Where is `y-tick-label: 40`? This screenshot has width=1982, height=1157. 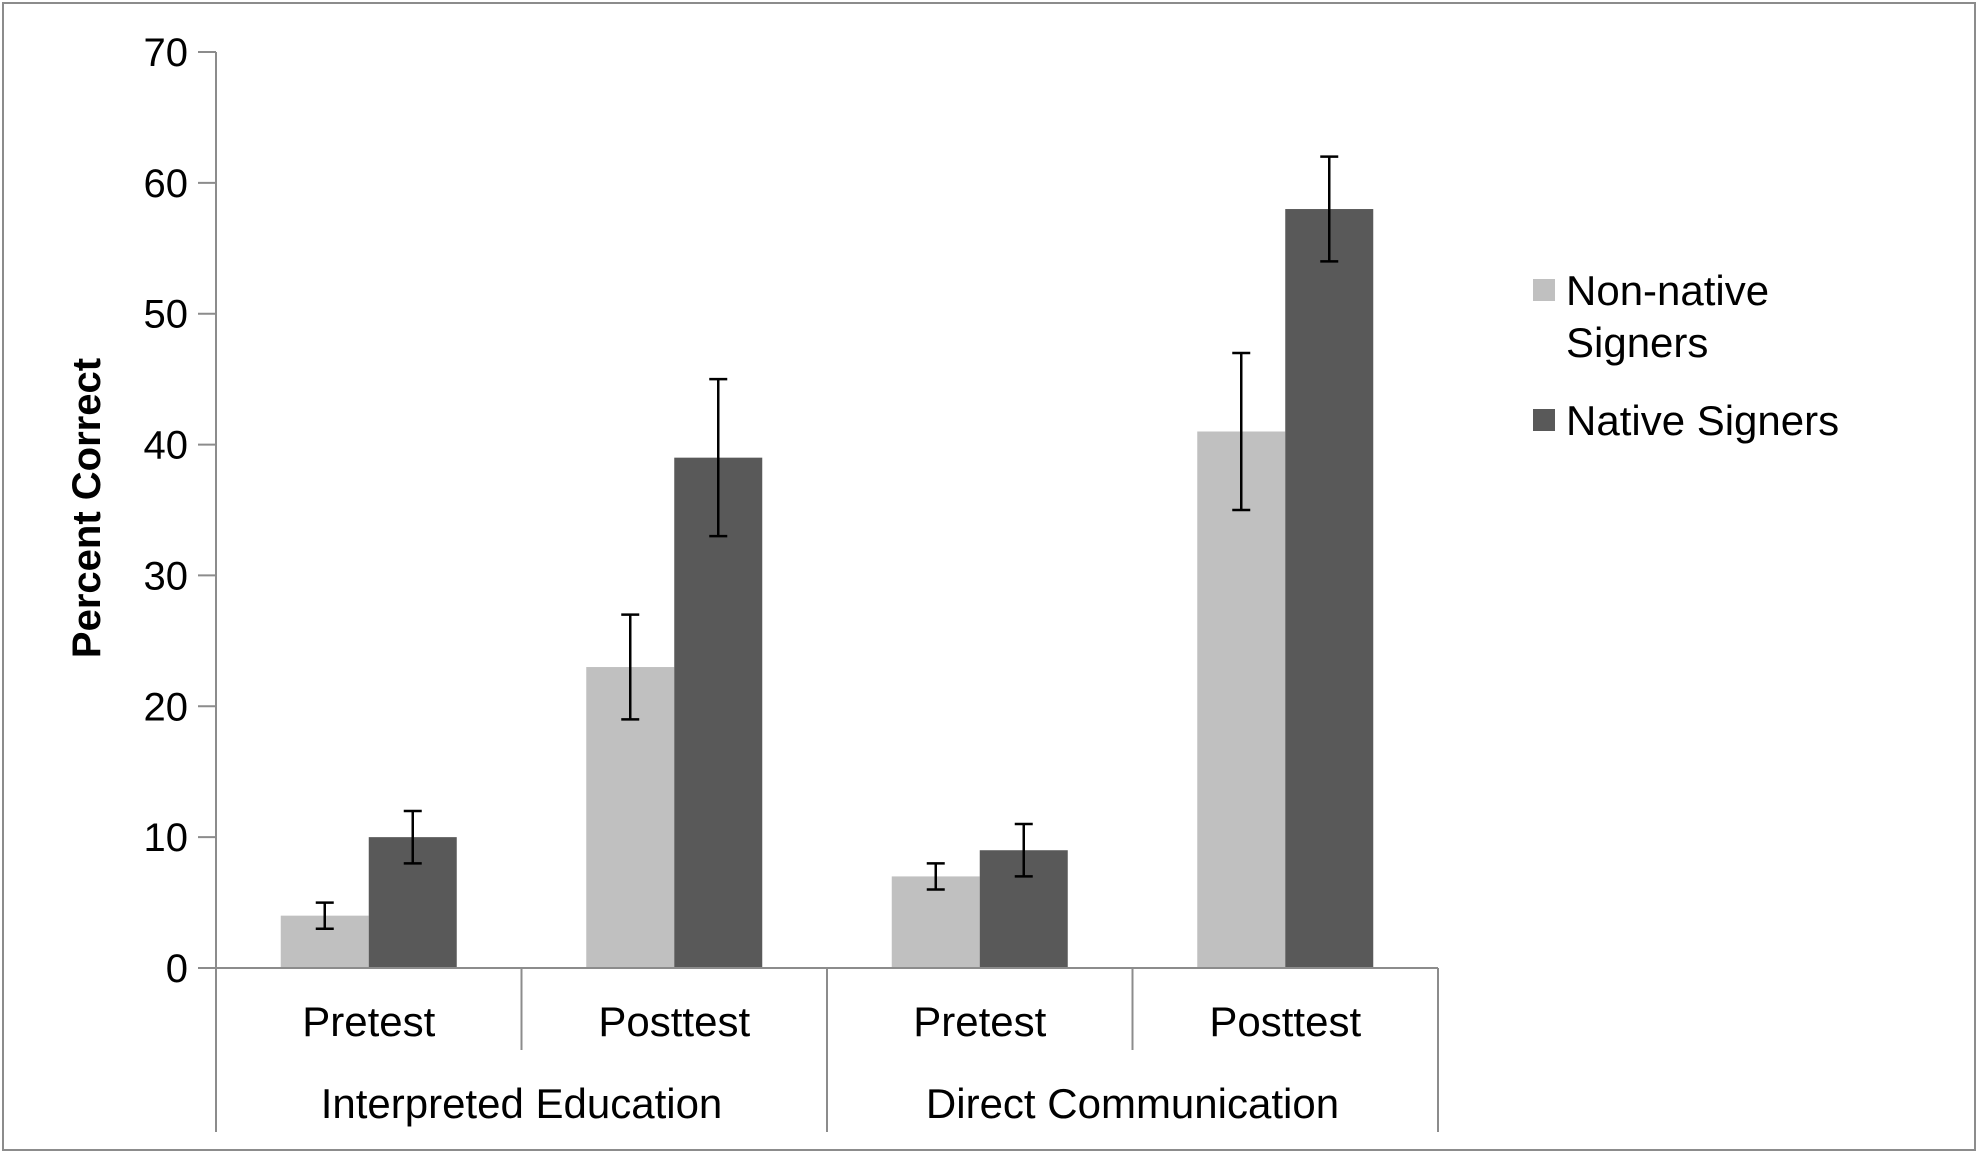 y-tick-label: 40 is located at coordinates (166, 446).